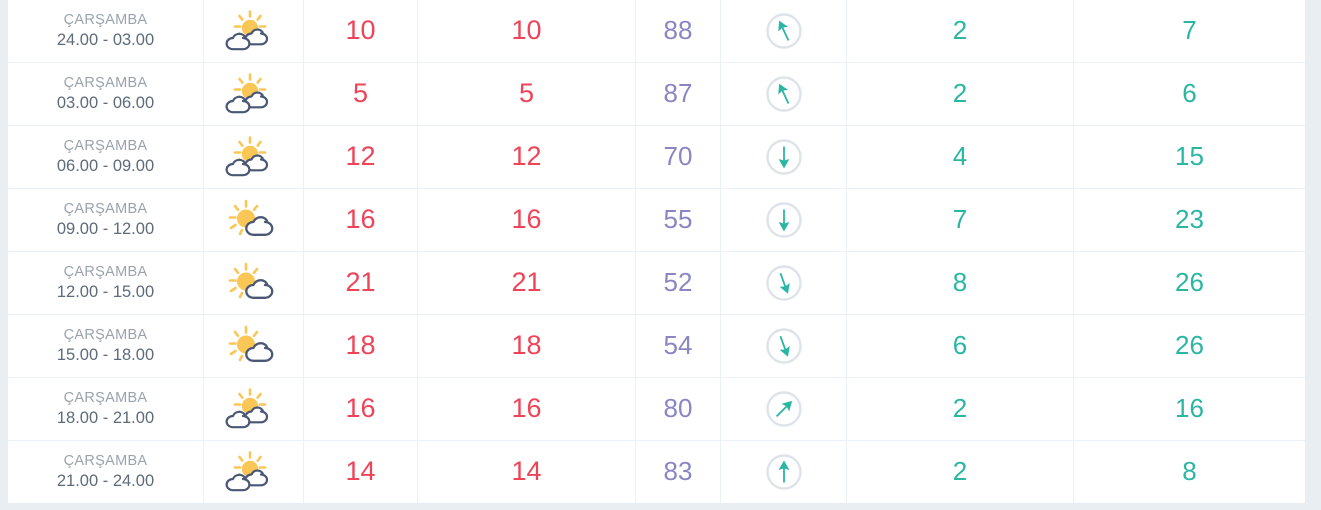  Describe the element at coordinates (526, 282) in the screenshot. I see `feels-like-value: 21` at that location.